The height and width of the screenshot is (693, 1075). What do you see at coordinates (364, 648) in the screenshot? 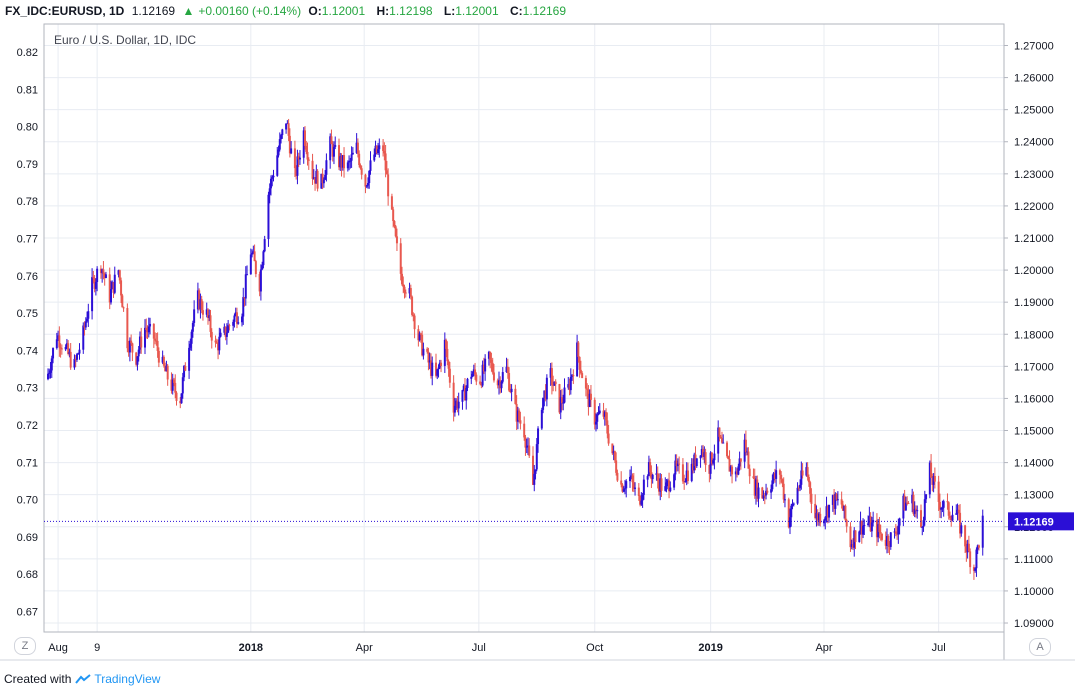
I see `time-tick-label: Apr` at bounding box center [364, 648].